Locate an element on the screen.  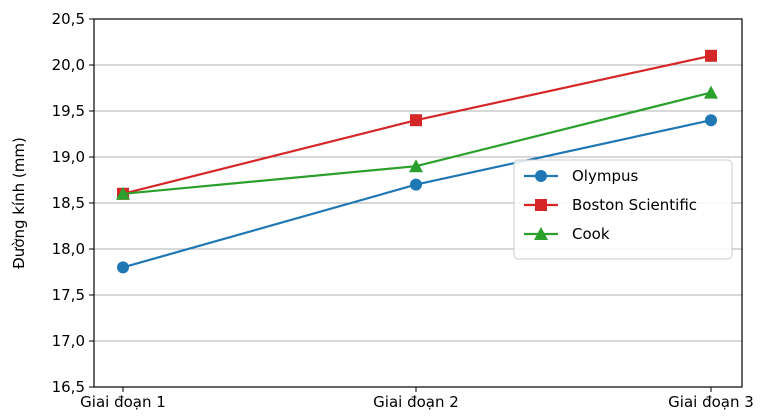
y-tick-label: 20,0 is located at coordinates (68, 65).